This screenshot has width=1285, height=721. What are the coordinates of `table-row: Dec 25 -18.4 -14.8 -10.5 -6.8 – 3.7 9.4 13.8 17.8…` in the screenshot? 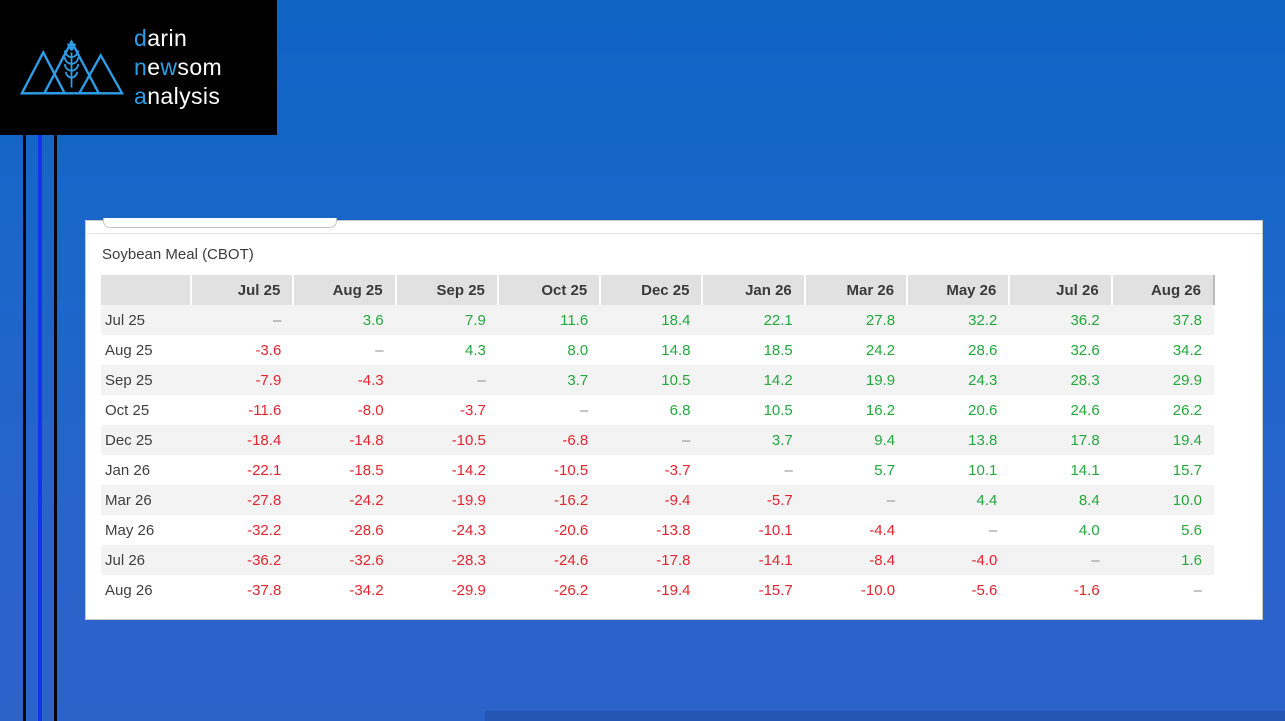 It's located at (657, 440).